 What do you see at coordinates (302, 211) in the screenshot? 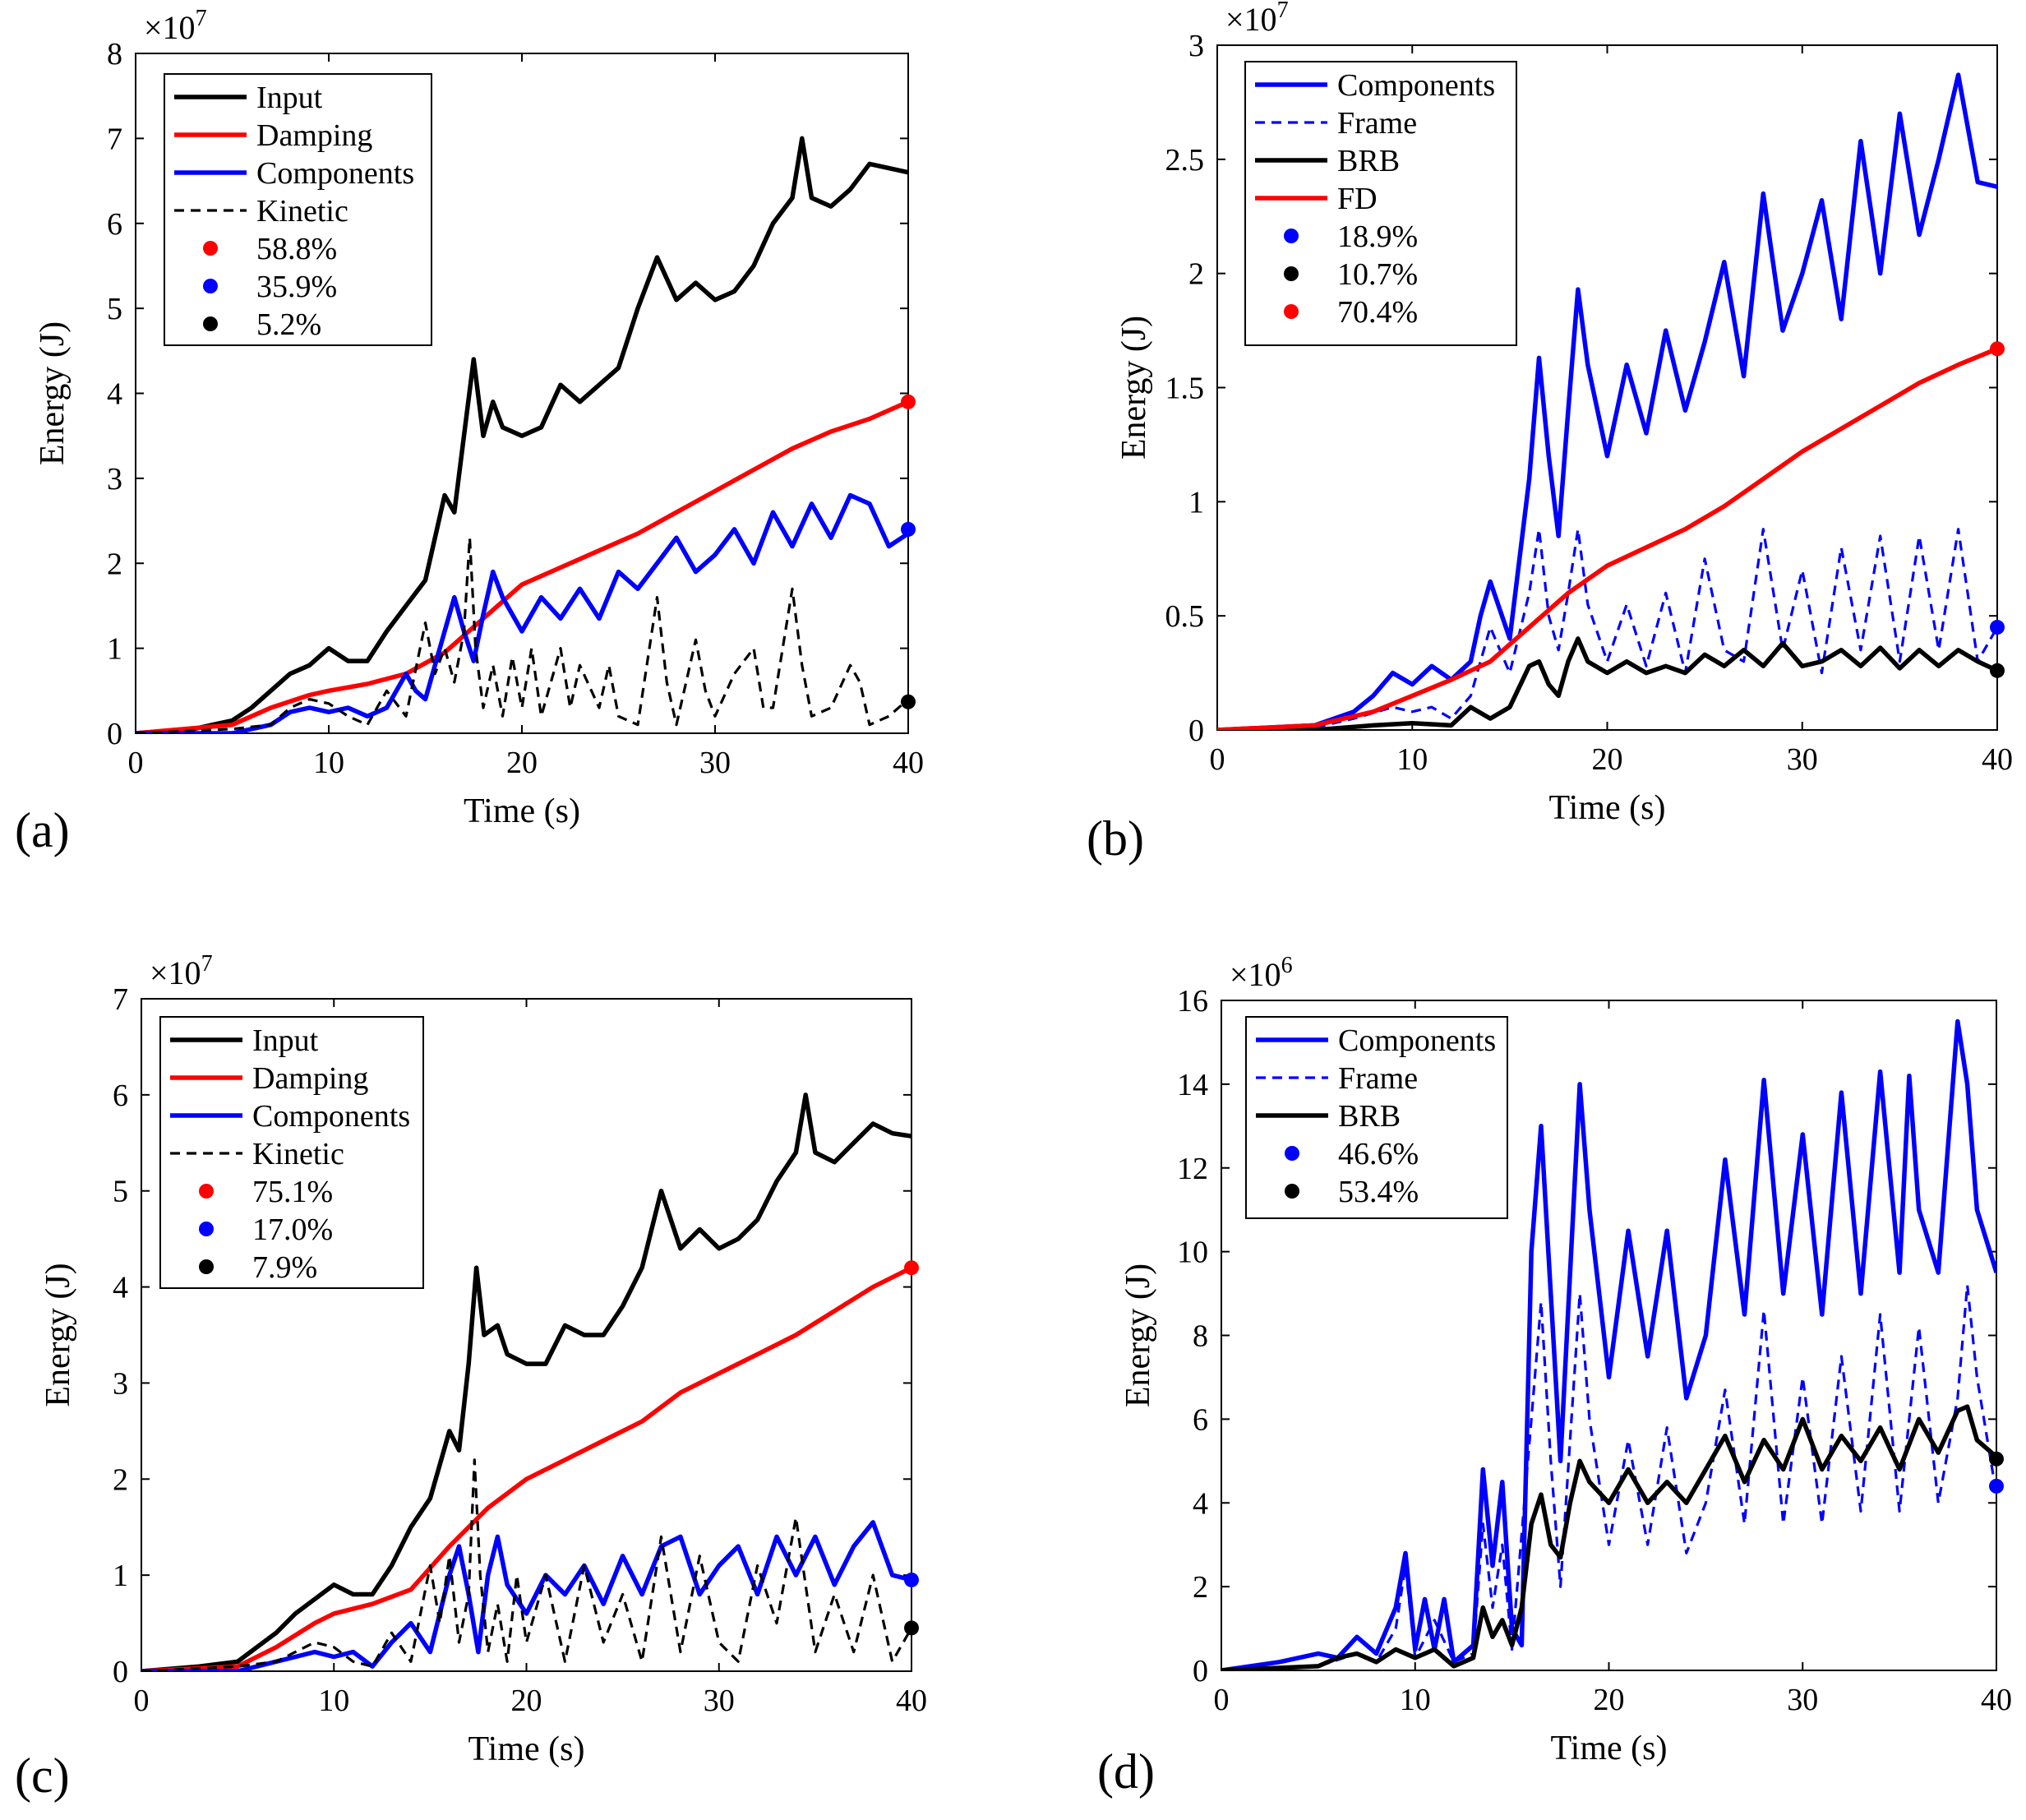
I see `legend-label: Kinetic` at bounding box center [302, 211].